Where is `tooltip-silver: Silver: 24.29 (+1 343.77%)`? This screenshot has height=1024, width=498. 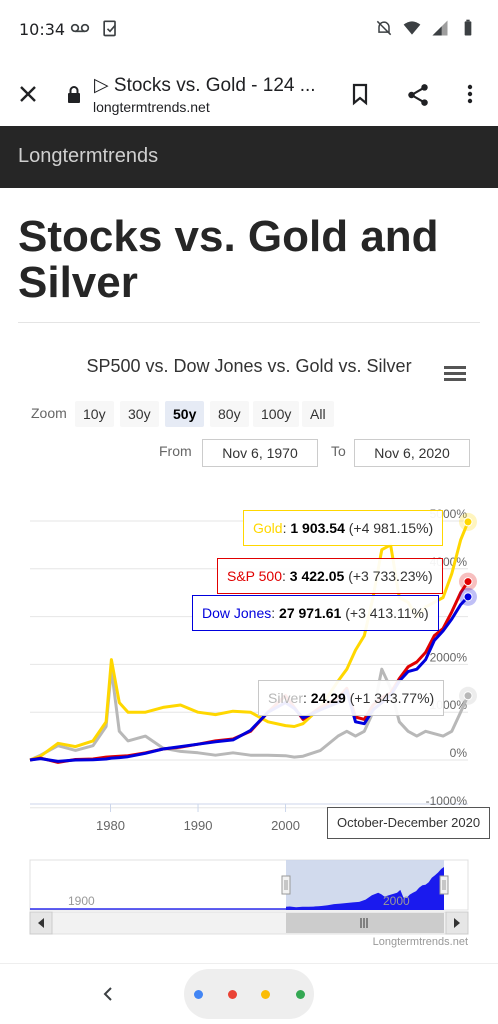
tooltip-silver: Silver: 24.29 (+1 343.77%) is located at coordinates (351, 698).